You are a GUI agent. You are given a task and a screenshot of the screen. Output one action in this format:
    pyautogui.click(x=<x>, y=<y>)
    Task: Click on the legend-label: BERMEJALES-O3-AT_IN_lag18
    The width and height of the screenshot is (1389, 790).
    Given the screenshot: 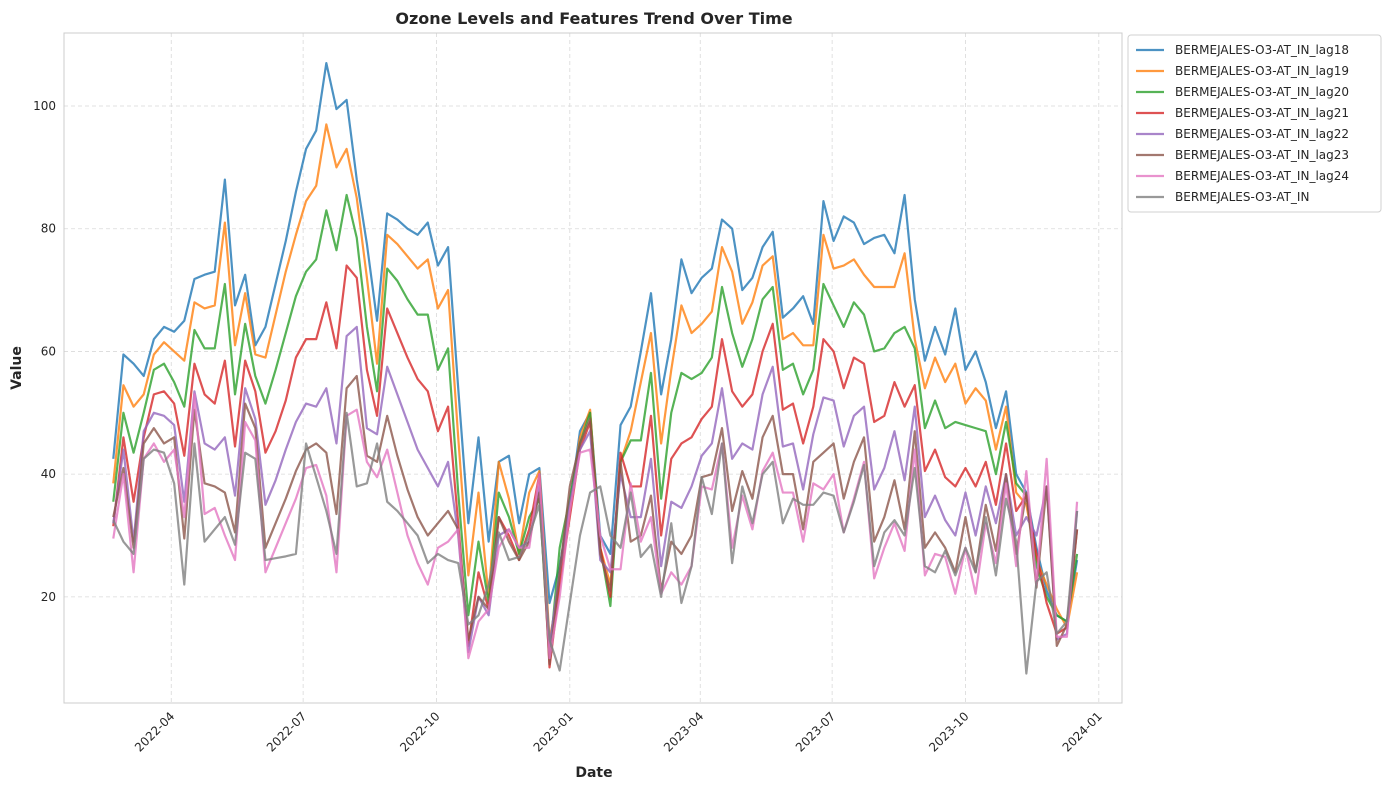 What is the action you would take?
    pyautogui.click(x=1262, y=50)
    